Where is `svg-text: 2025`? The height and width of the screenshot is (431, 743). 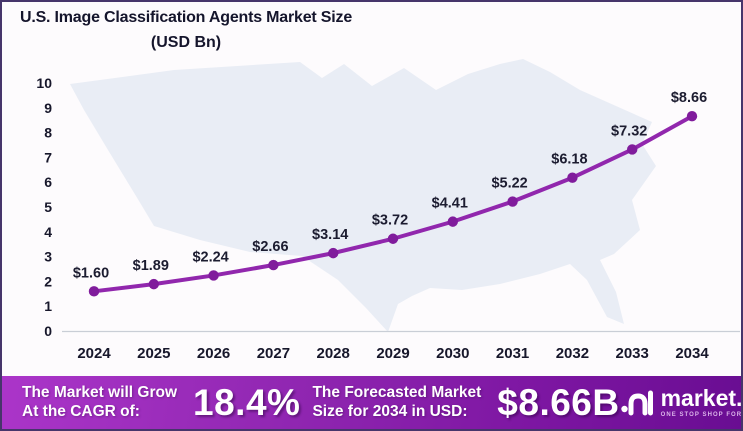
svg-text: 2025 is located at coordinates (153, 353).